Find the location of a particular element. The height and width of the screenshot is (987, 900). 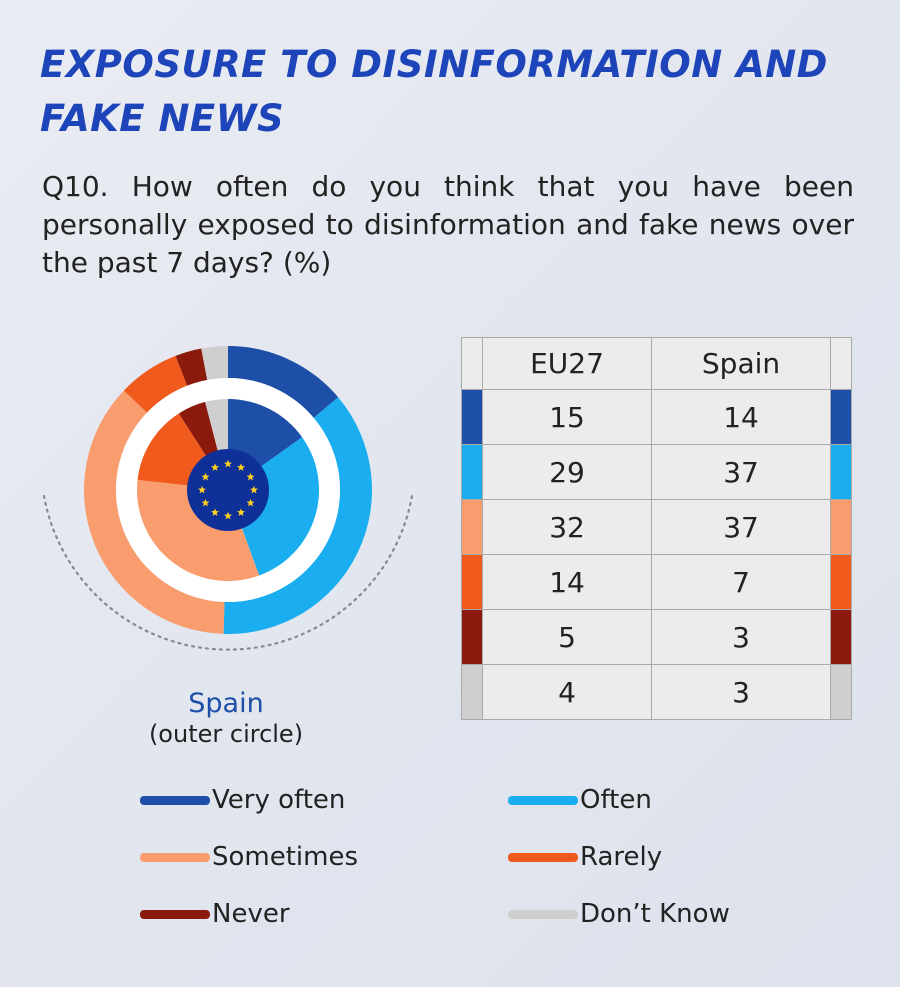

cell-spain-rarely: 7 is located at coordinates (741, 582).